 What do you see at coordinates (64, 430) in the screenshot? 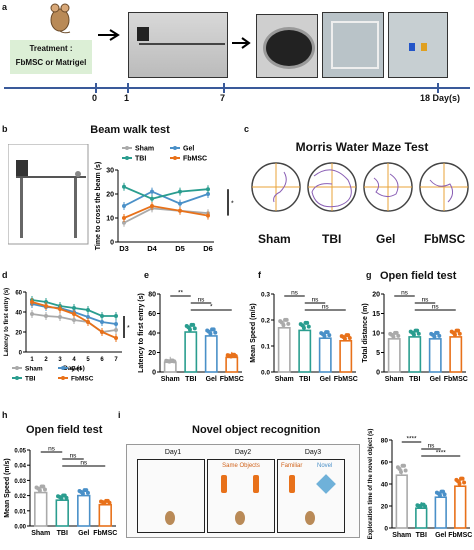
I see `panel-h-title: Open field test` at bounding box center [64, 430].